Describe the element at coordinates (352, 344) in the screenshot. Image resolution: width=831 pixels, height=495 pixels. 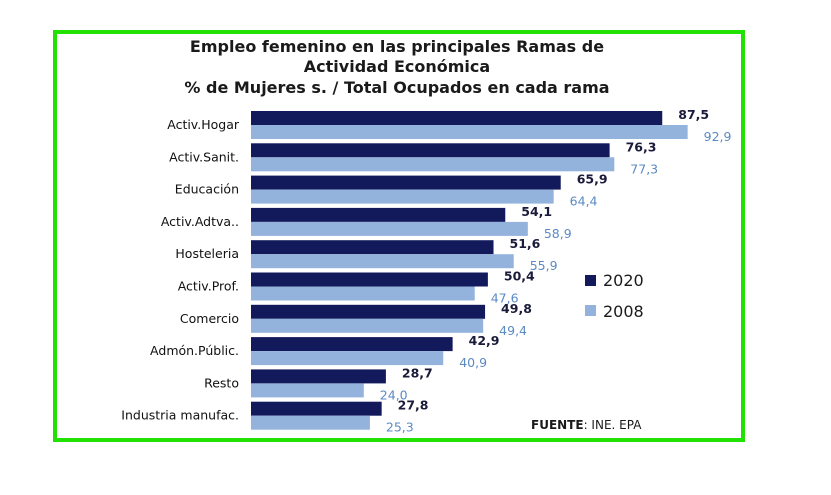
I see `bar-2020-adm-n-p-blic` at that location.